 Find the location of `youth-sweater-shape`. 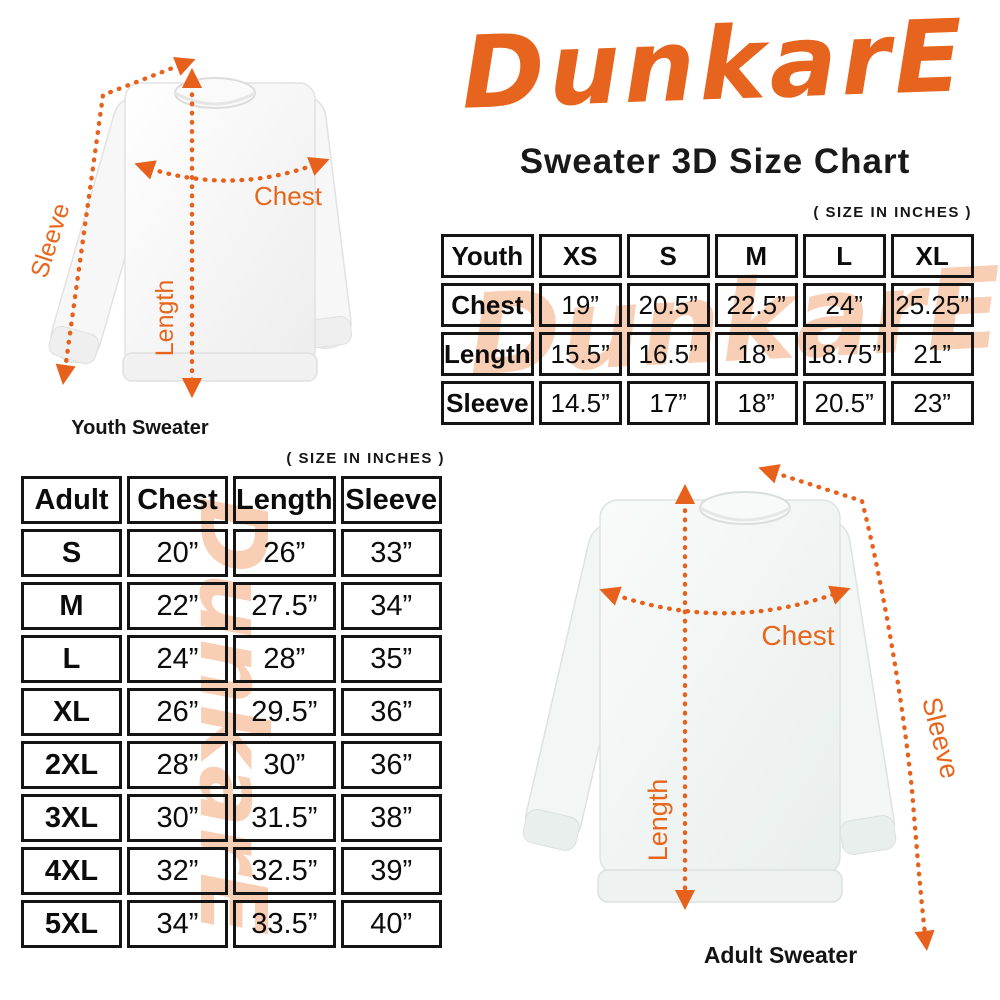

youth-sweater-shape is located at coordinates (200, 229).